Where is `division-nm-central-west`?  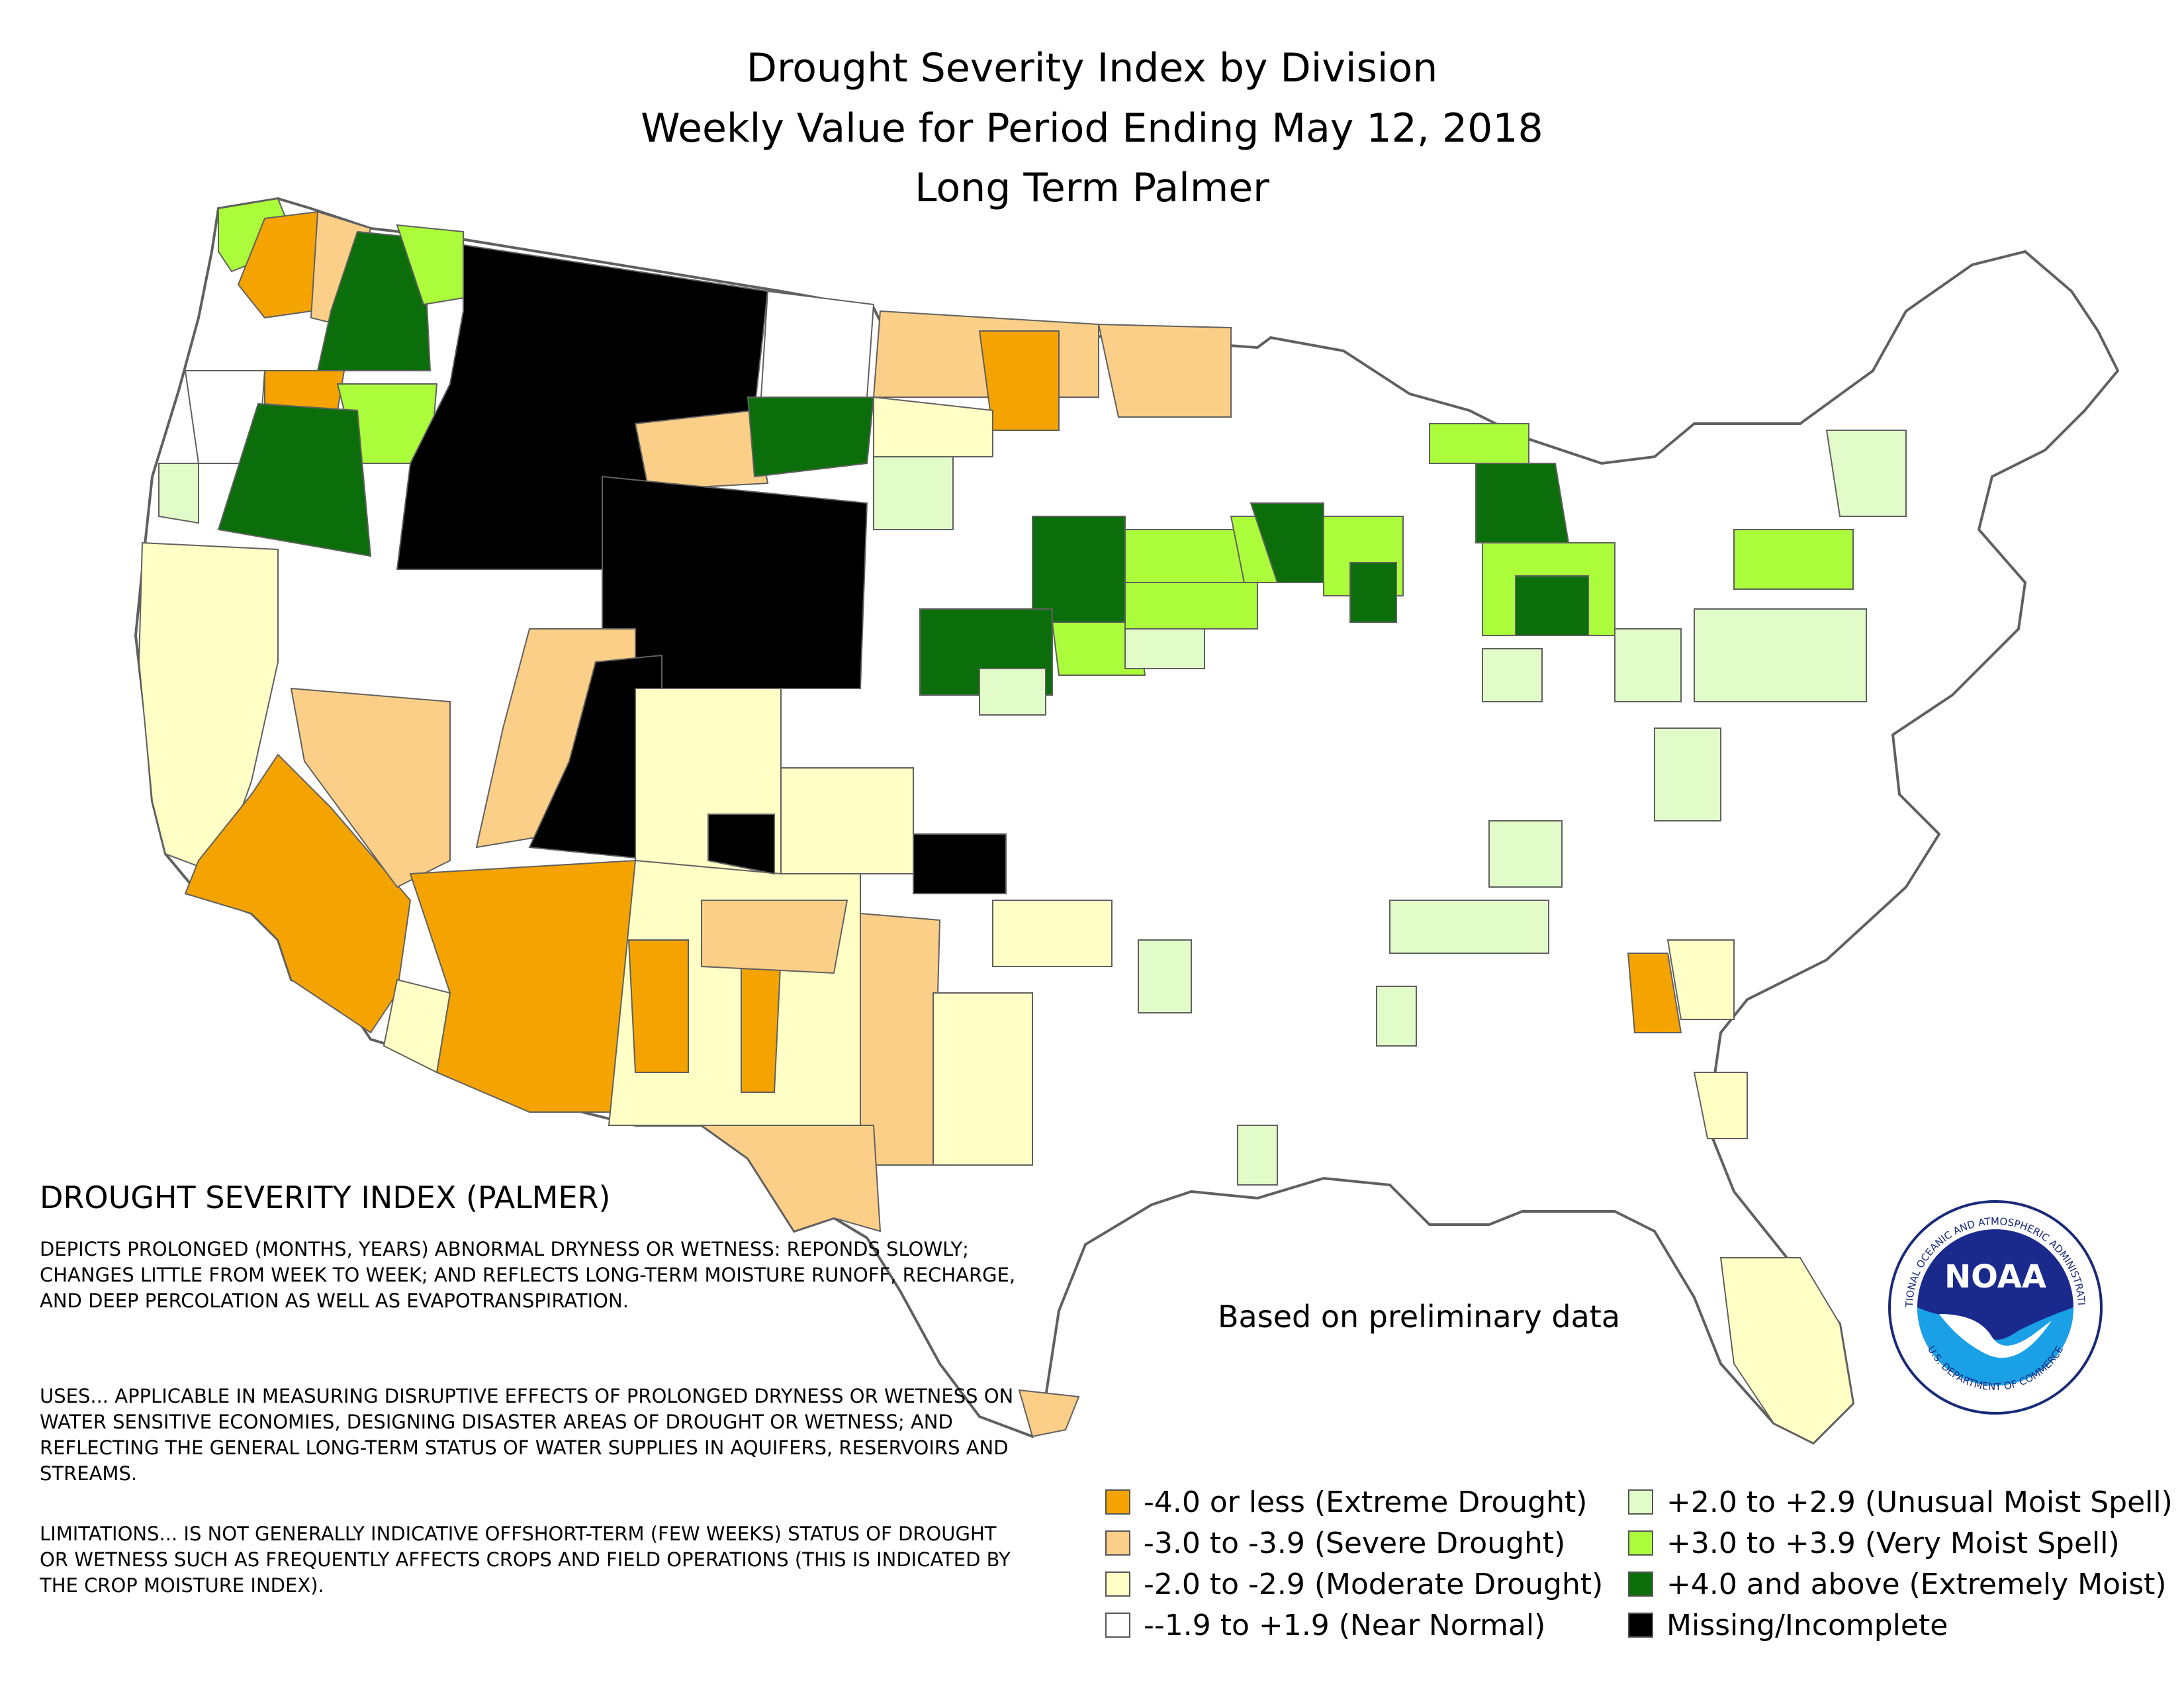 division-nm-central-west is located at coordinates (658, 1006).